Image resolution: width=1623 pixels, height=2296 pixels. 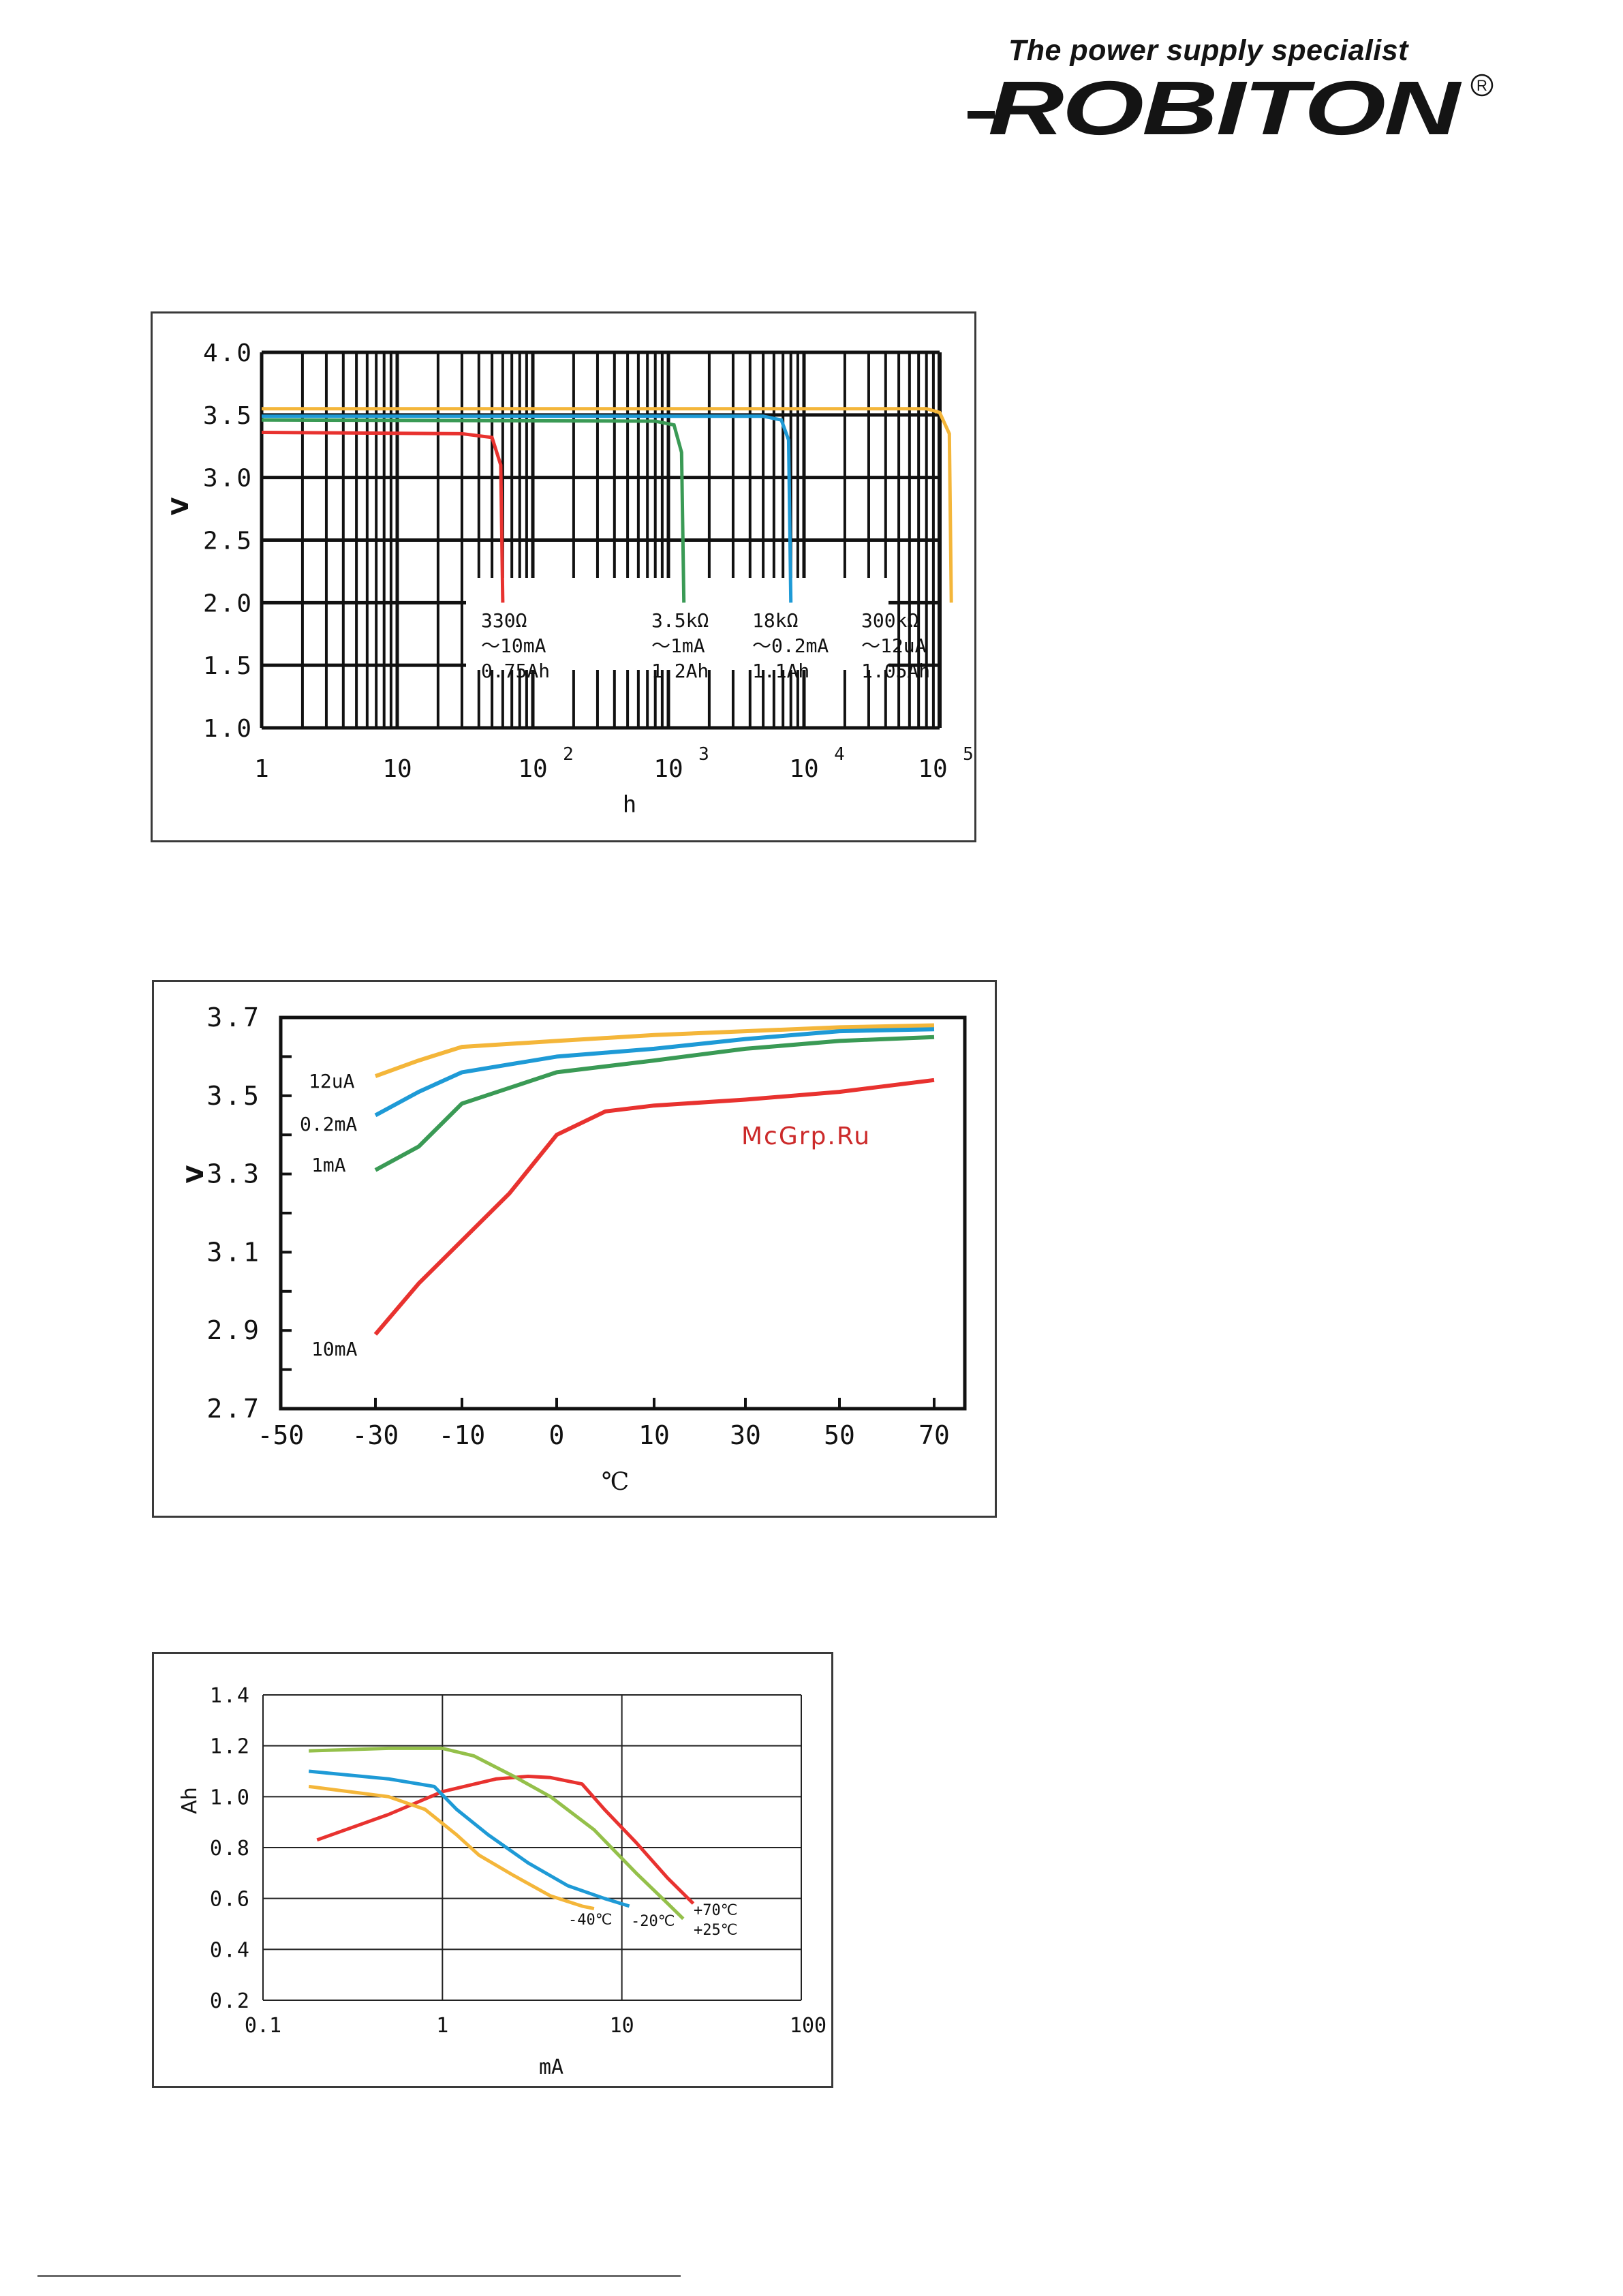 What do you see at coordinates (230, 1747) in the screenshot?
I see `y-tick-label: 1.2` at bounding box center [230, 1747].